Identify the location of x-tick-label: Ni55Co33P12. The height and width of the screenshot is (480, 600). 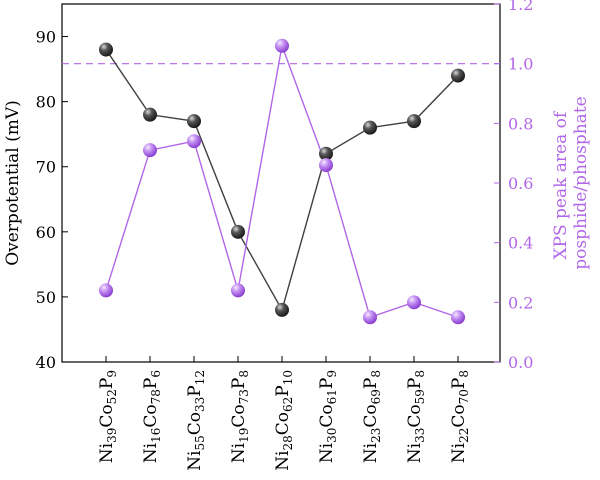
(196, 420).